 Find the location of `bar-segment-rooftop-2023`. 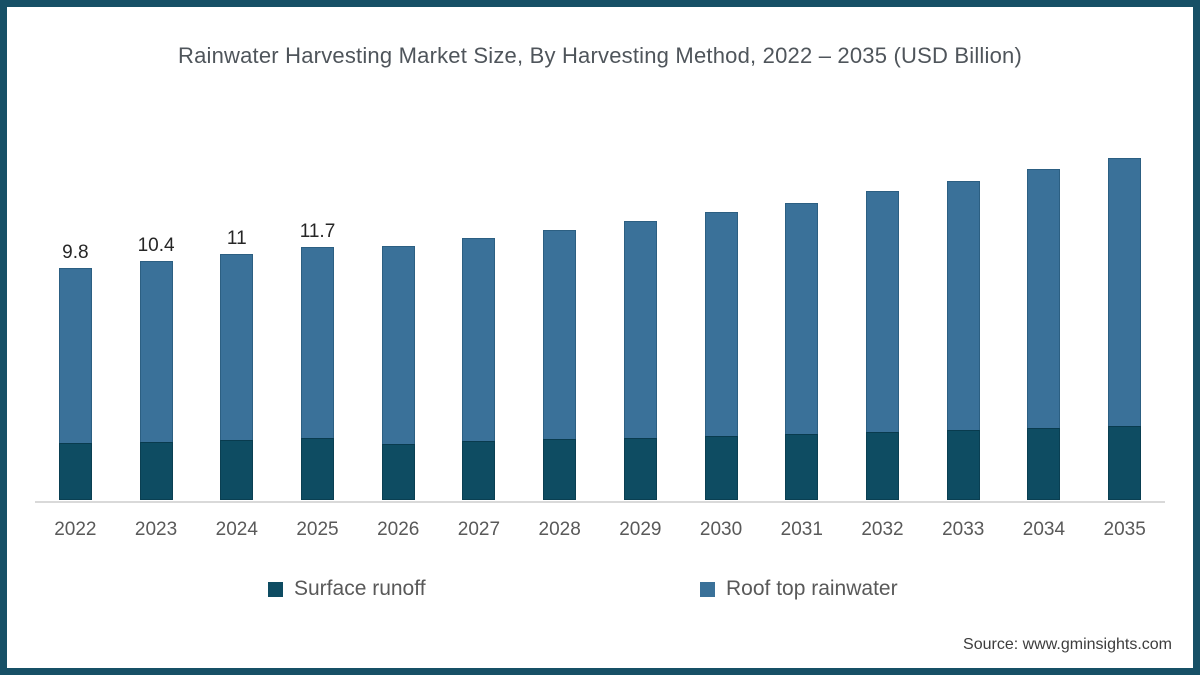

bar-segment-rooftop-2023 is located at coordinates (156, 351).